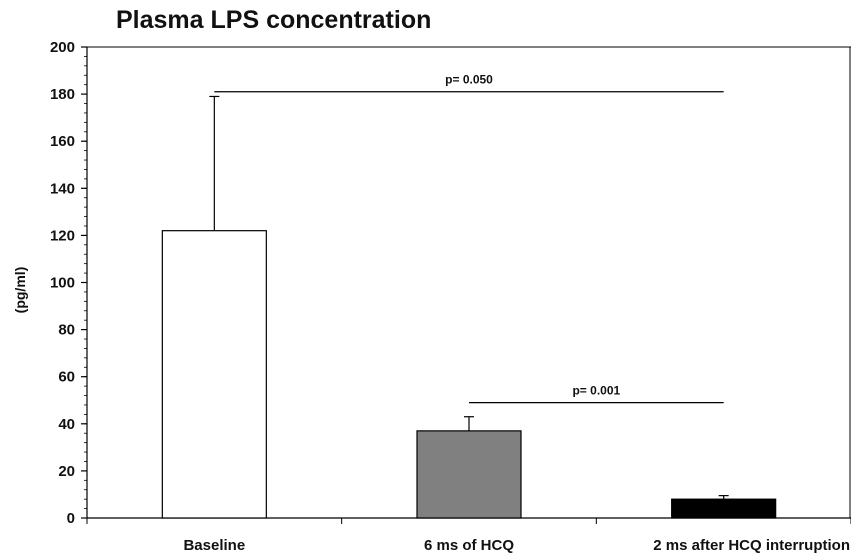 Image resolution: width=851 pixels, height=557 pixels. What do you see at coordinates (214, 545) in the screenshot?
I see `x-category-label: Baseline` at bounding box center [214, 545].